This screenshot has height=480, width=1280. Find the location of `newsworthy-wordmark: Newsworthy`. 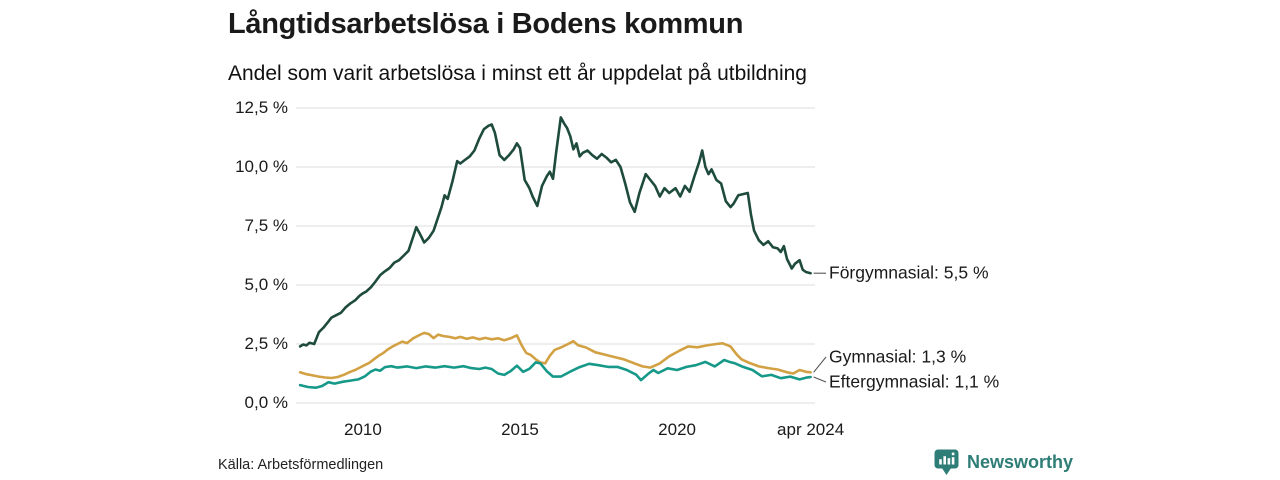

newsworthy-wordmark: Newsworthy is located at coordinates (1020, 462).